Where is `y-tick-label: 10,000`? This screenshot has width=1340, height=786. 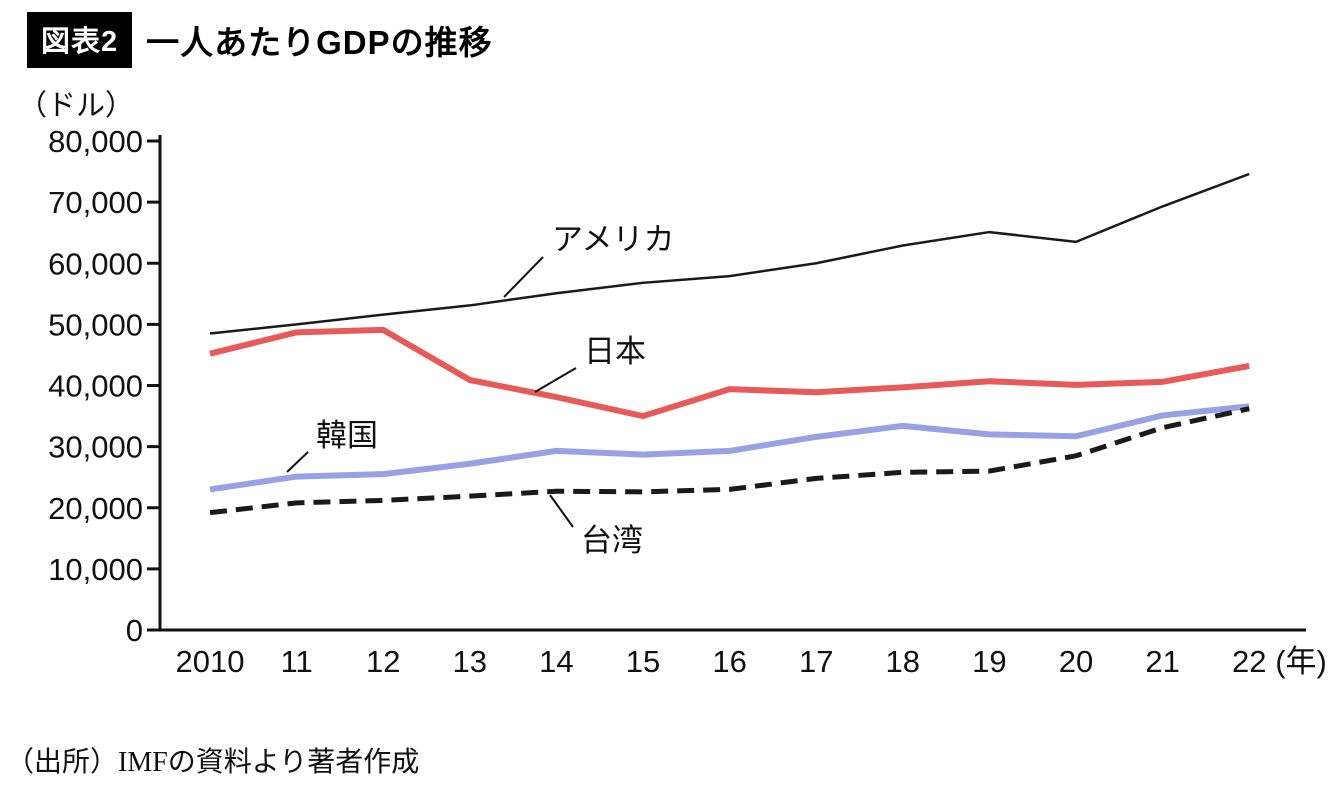 y-tick-label: 10,000 is located at coordinates (95, 569).